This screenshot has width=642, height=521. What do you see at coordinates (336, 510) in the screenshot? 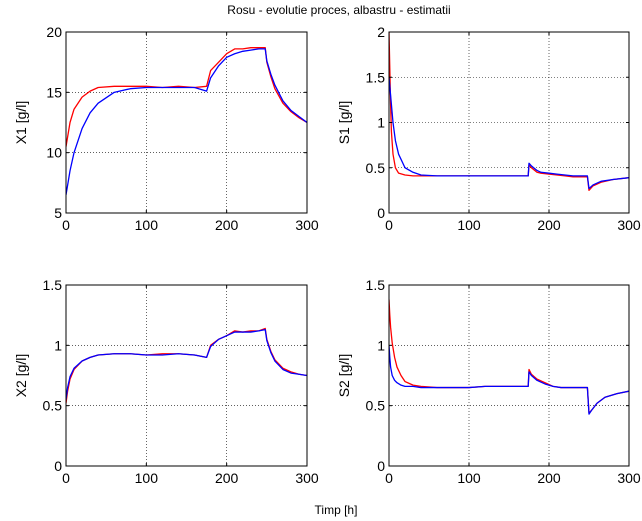
I see `common-x-axis-label: Timp [h]` at bounding box center [336, 510].